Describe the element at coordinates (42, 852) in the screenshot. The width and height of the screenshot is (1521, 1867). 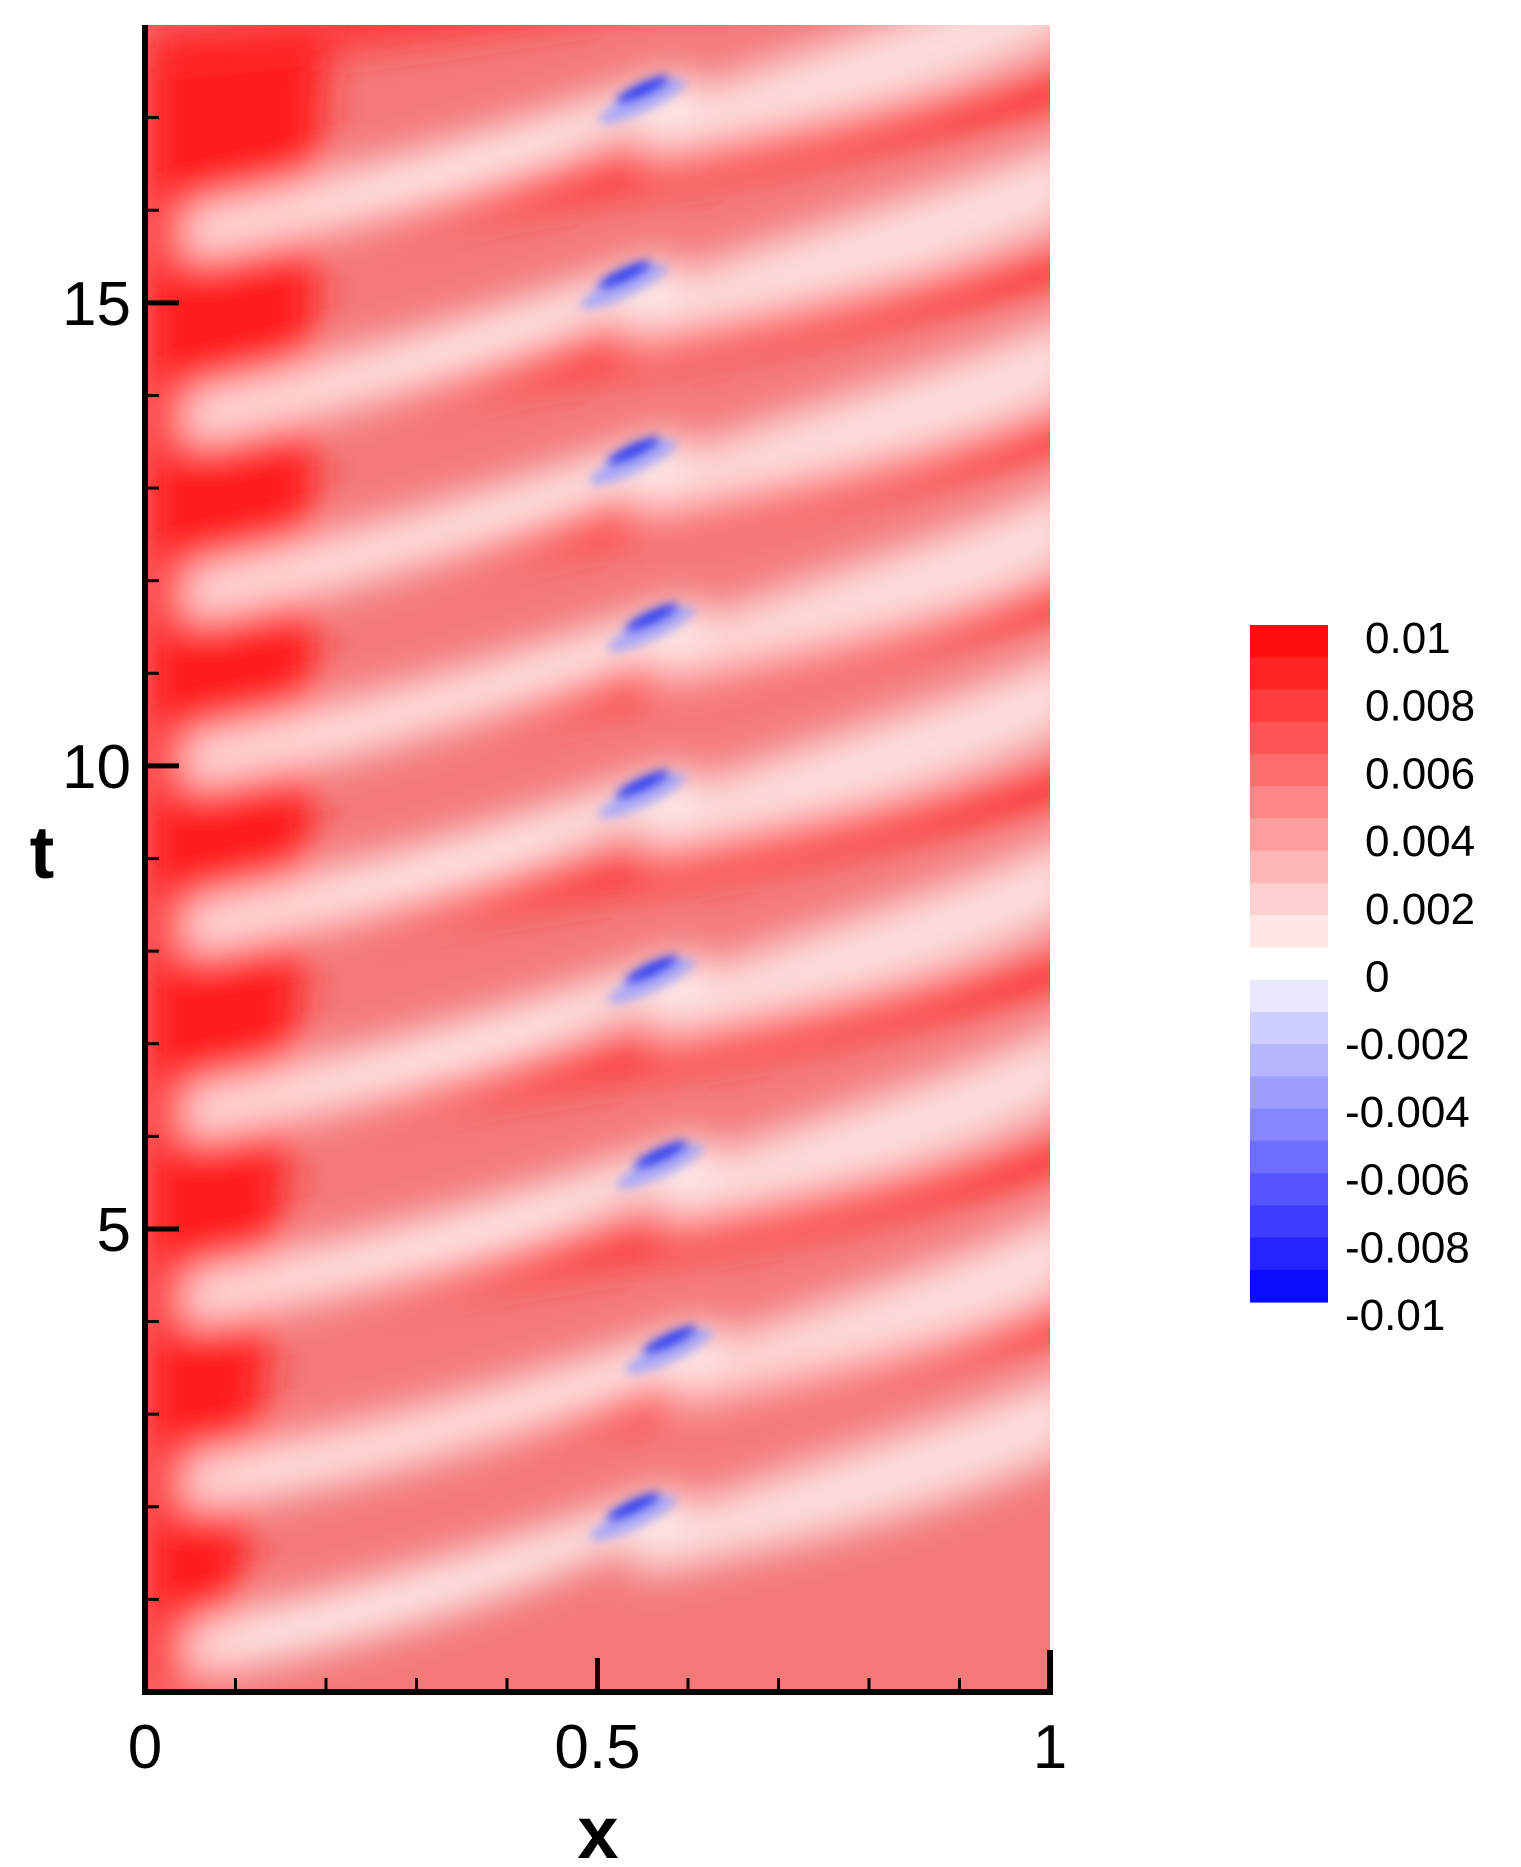
I see `y-axis-title: t` at that location.